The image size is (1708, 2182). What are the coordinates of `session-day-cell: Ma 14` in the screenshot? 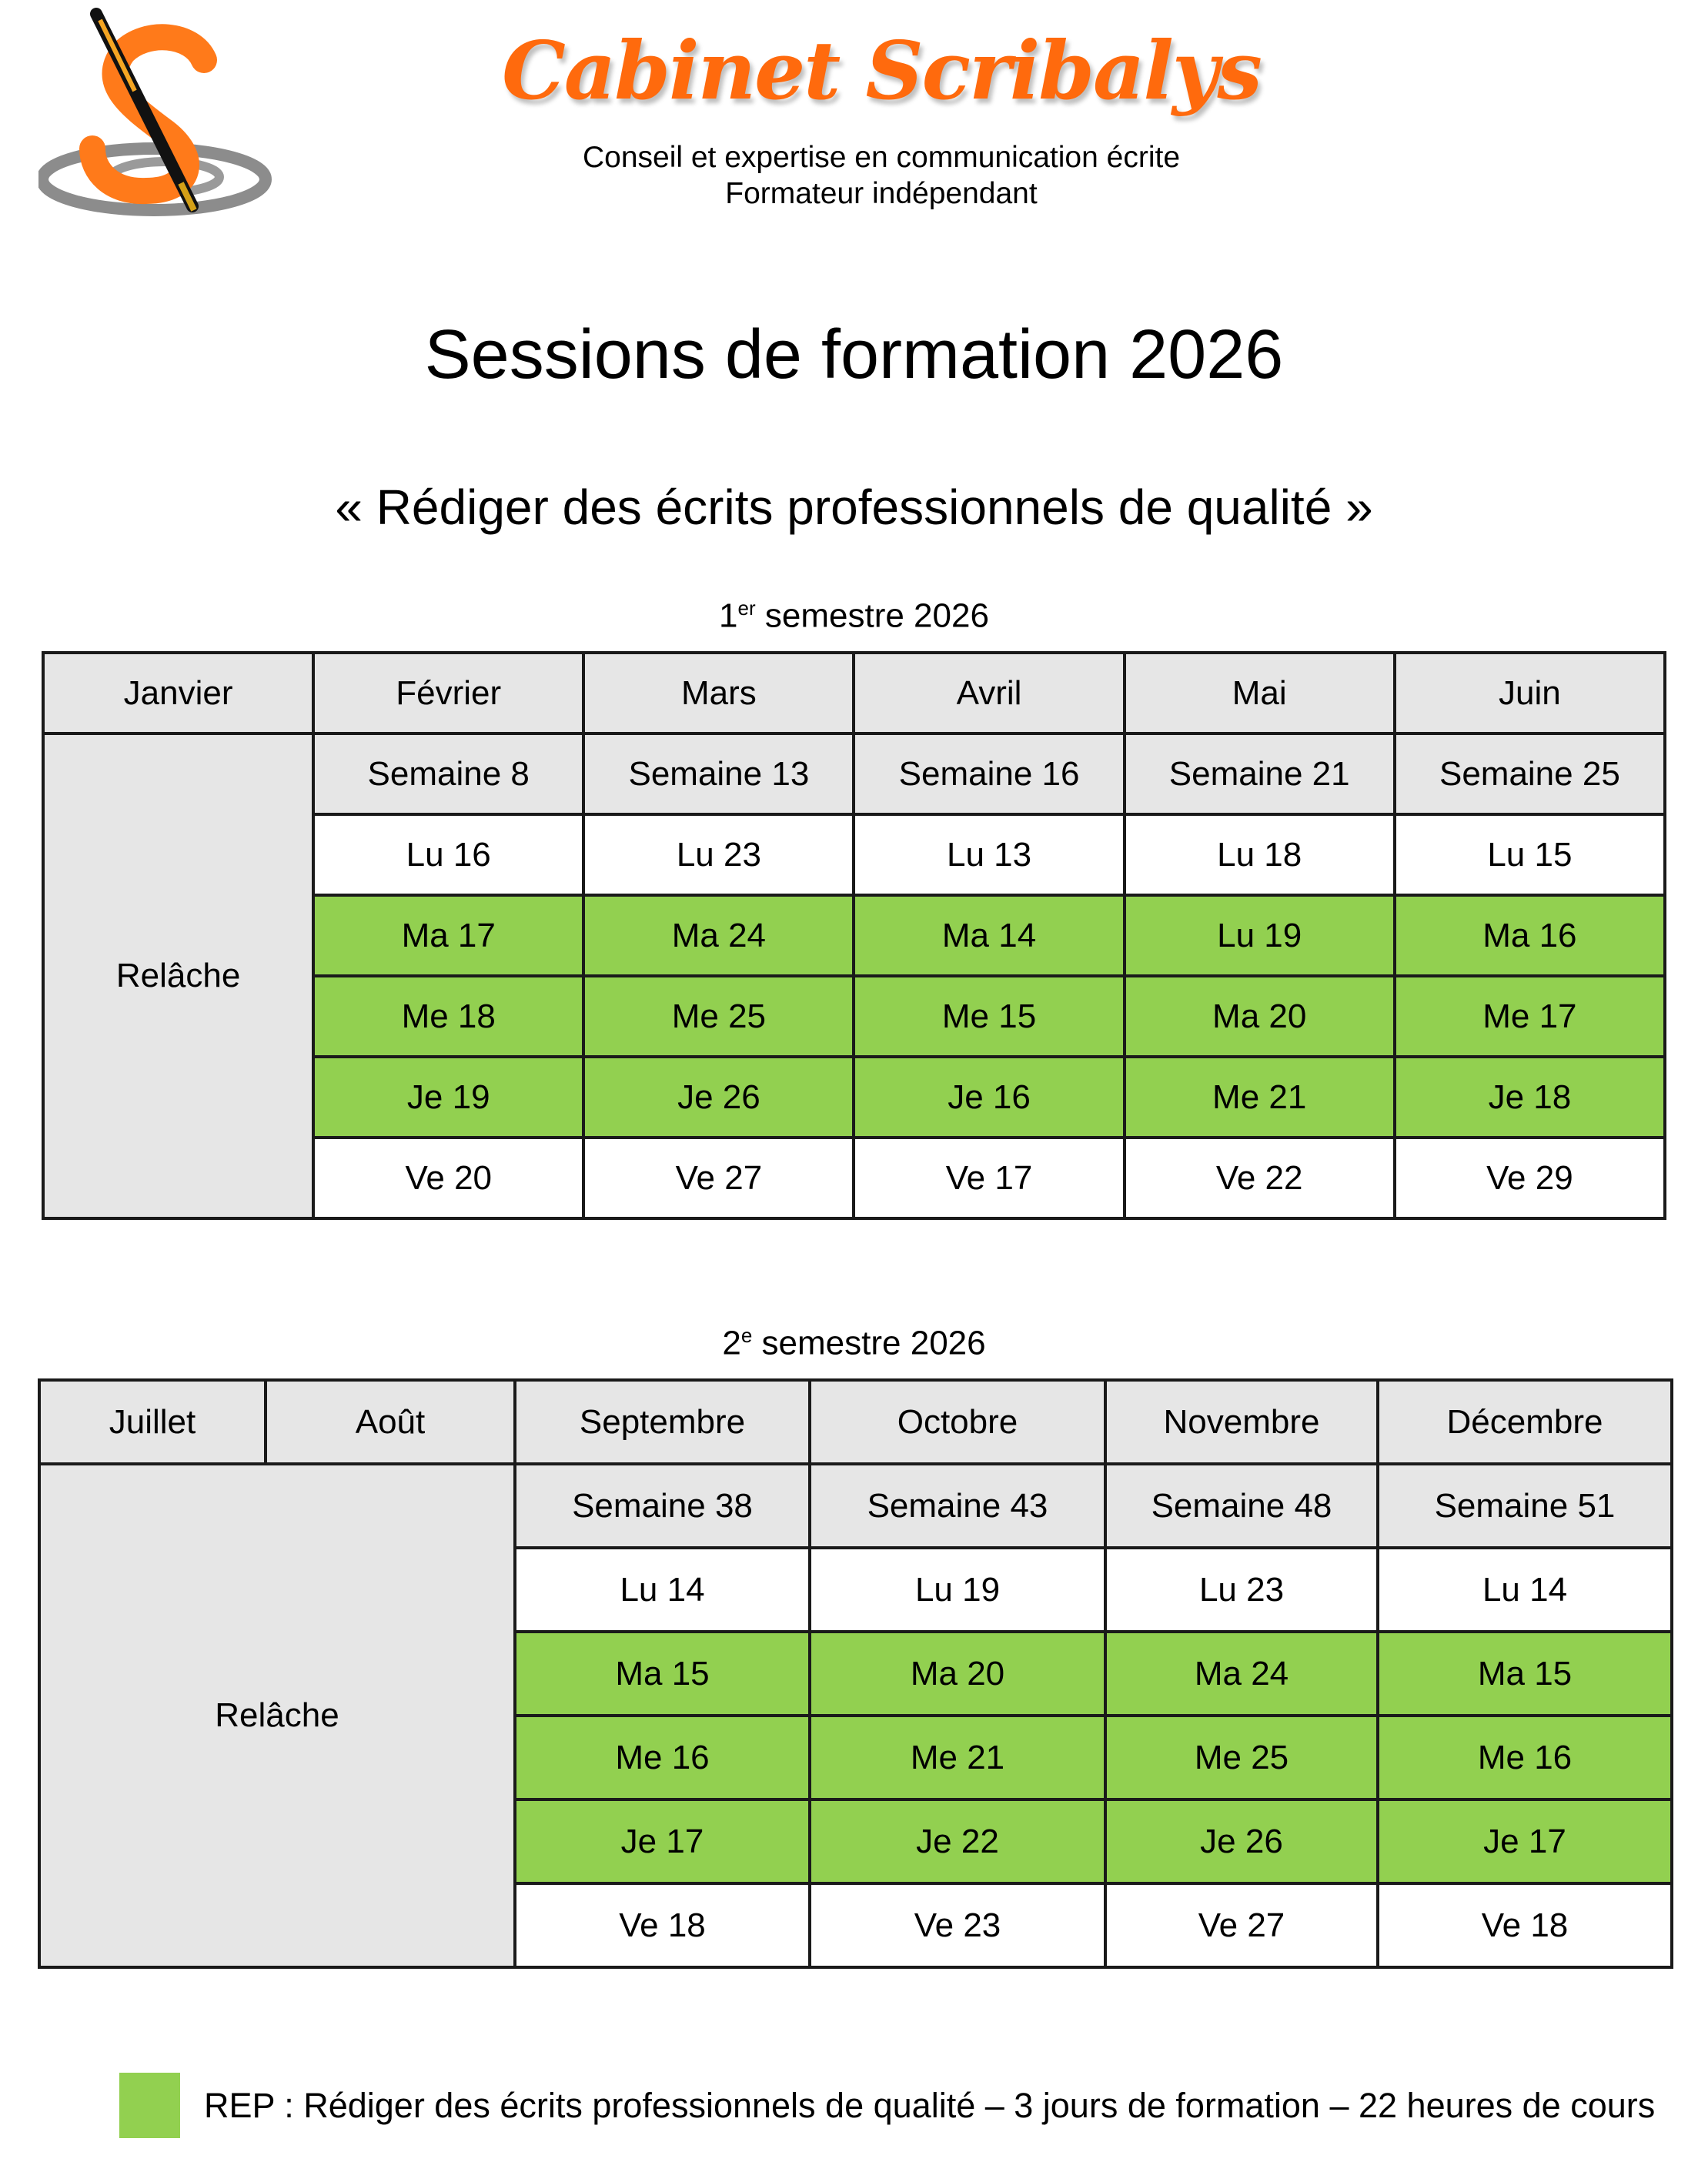 It's located at (989, 936).